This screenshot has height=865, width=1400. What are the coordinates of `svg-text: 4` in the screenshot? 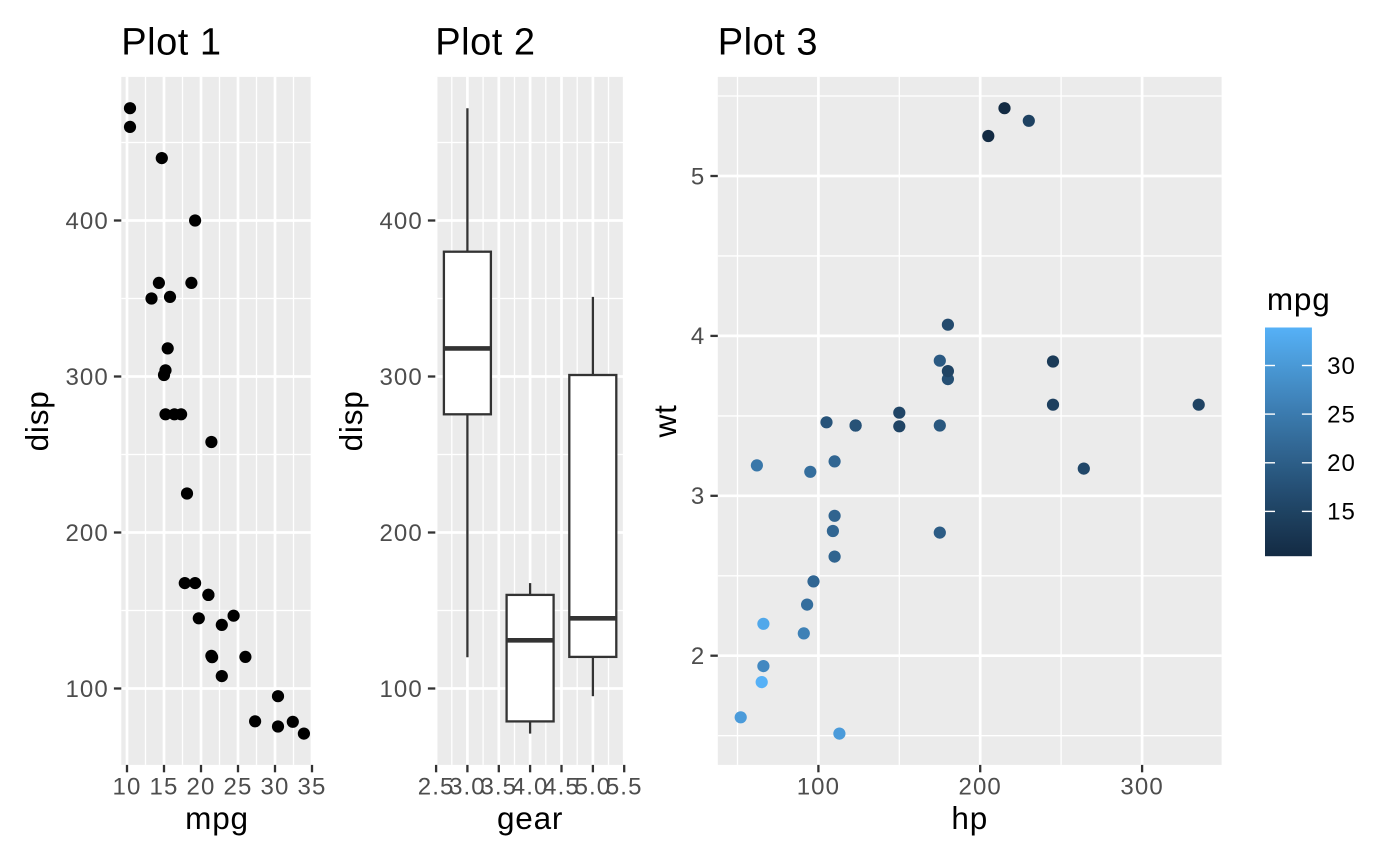 It's located at (698, 336).